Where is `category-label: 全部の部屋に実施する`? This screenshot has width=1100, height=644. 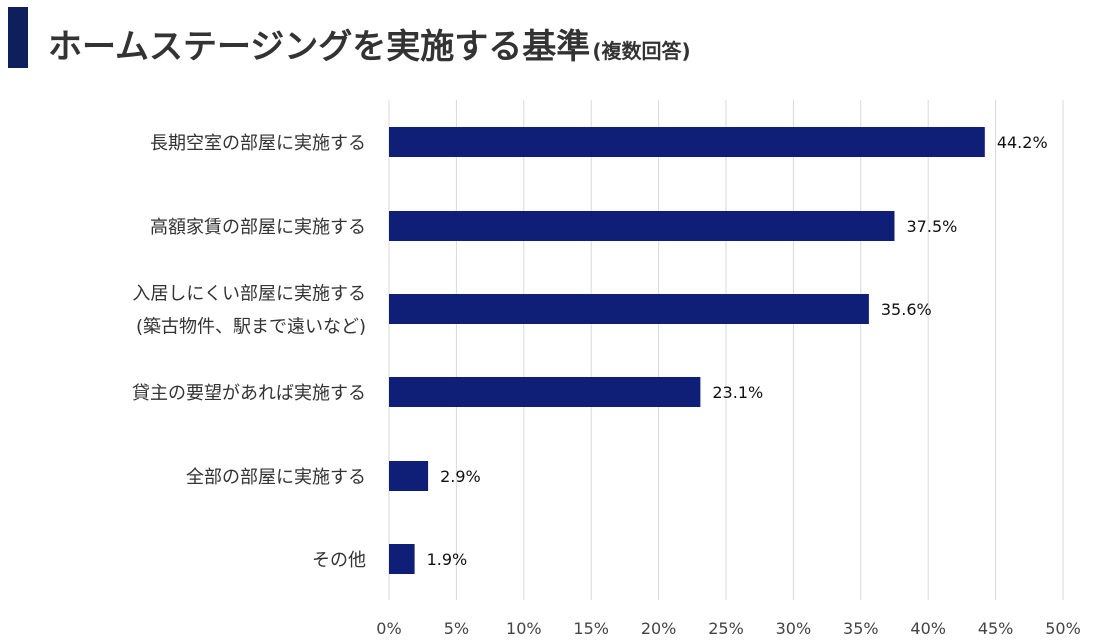
category-label: 全部の部屋に実施する is located at coordinates (276, 477).